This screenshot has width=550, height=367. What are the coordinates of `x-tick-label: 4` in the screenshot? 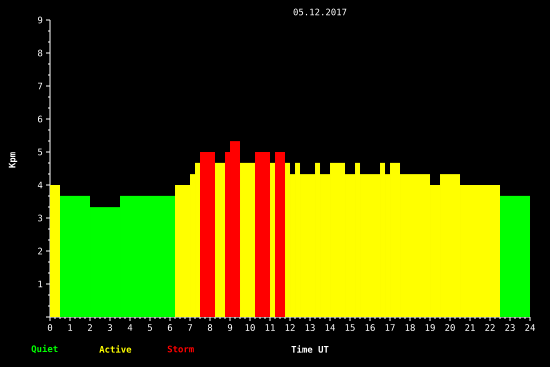 It's located at (130, 327).